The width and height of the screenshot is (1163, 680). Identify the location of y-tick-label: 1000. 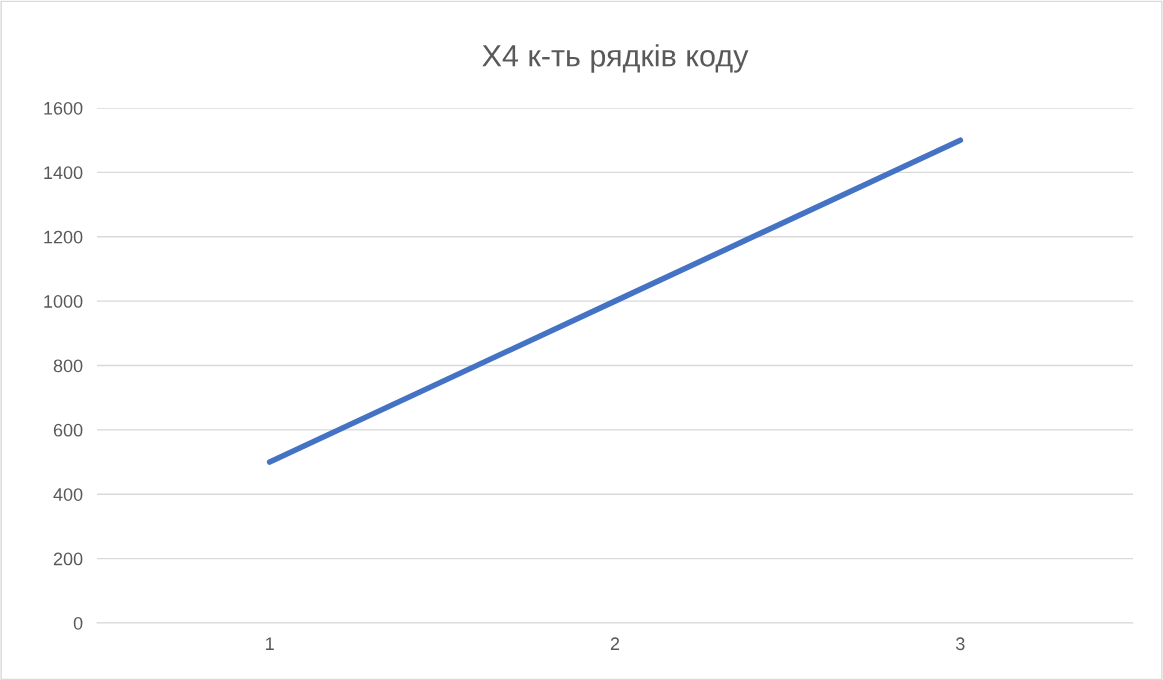
(63, 301).